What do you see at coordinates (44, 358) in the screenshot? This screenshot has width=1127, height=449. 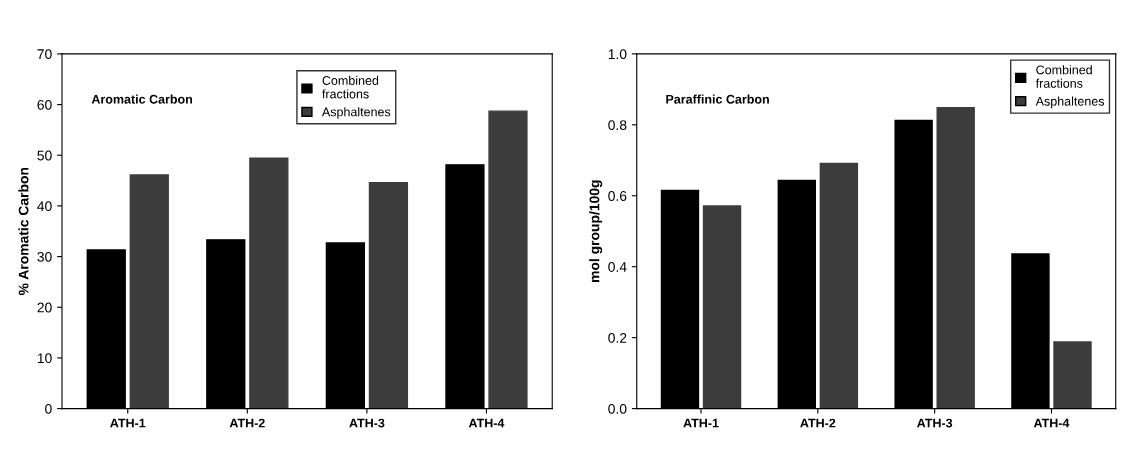 I see `y-tick-label: 10` at bounding box center [44, 358].